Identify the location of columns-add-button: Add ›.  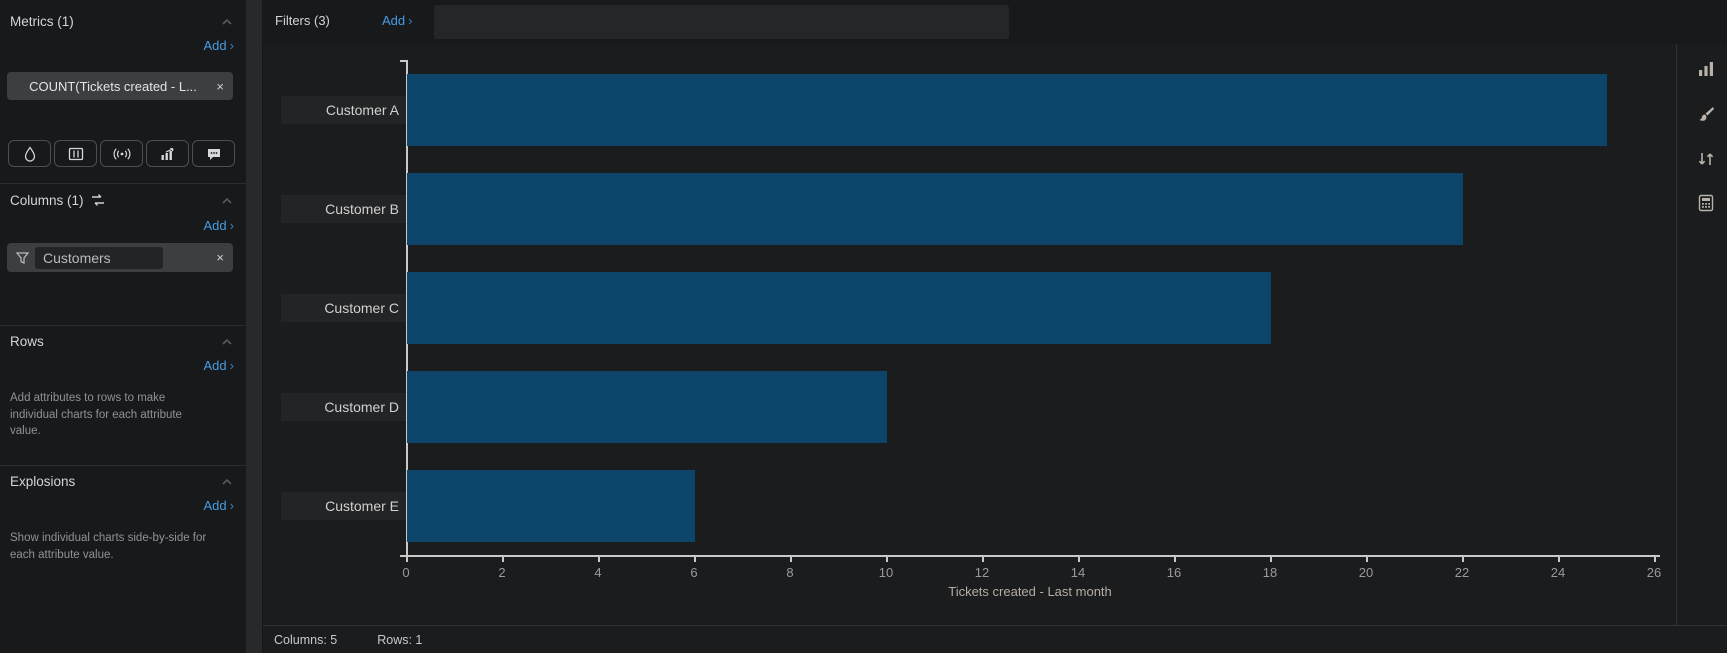
(219, 225).